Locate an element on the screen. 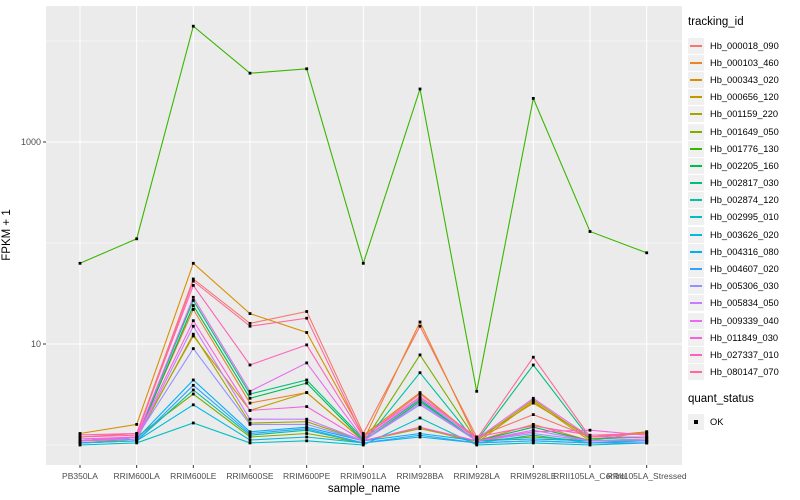  legend-item-label: Hb_004607_020 is located at coordinates (744, 269).